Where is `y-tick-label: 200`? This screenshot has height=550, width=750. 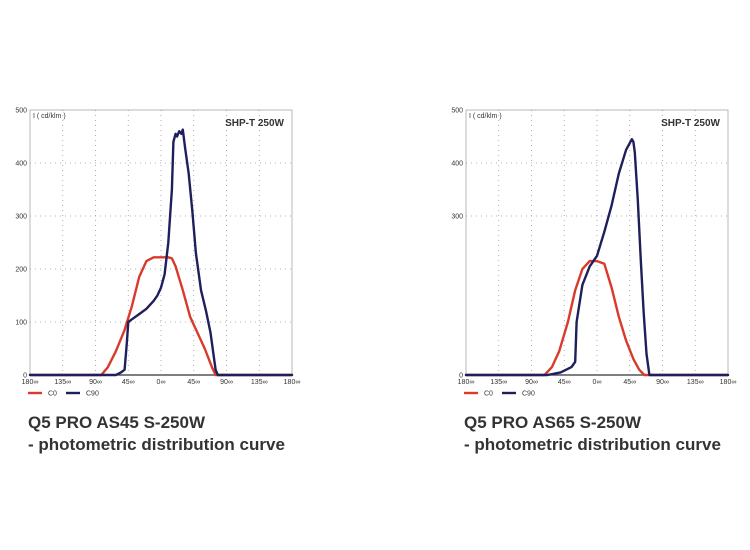 y-tick-label: 200 is located at coordinates (21, 270).